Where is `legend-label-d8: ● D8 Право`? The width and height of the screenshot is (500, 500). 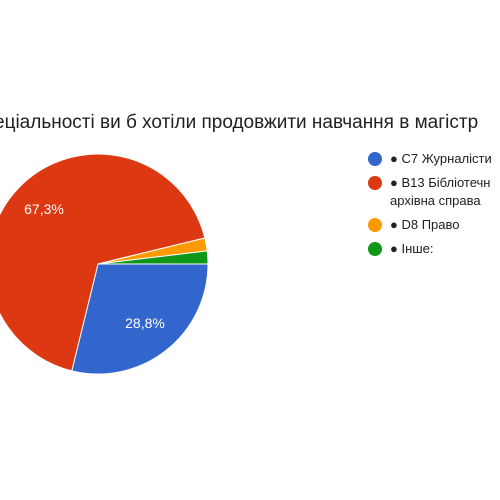 legend-label-d8: ● D8 Право is located at coordinates (425, 224).